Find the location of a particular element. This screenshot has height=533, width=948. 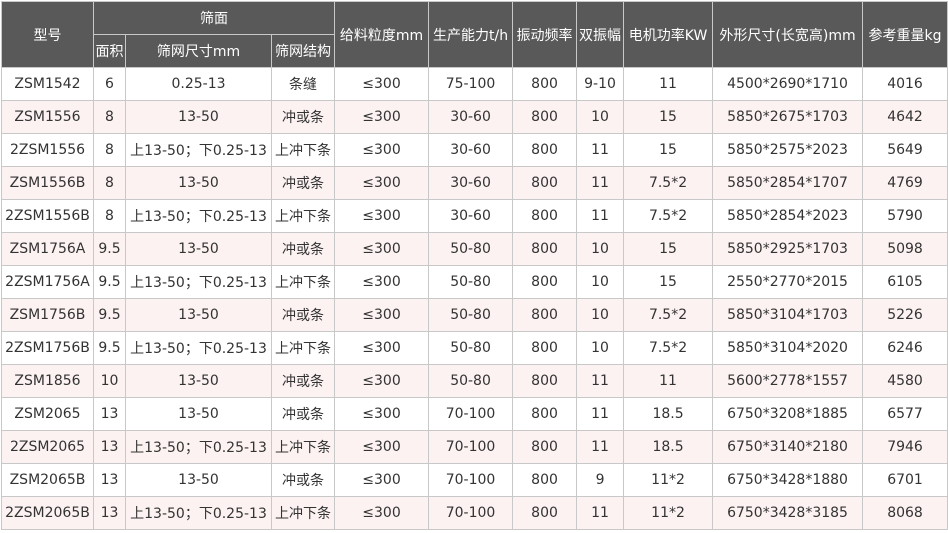

table-cell: 6577 is located at coordinates (905, 414).